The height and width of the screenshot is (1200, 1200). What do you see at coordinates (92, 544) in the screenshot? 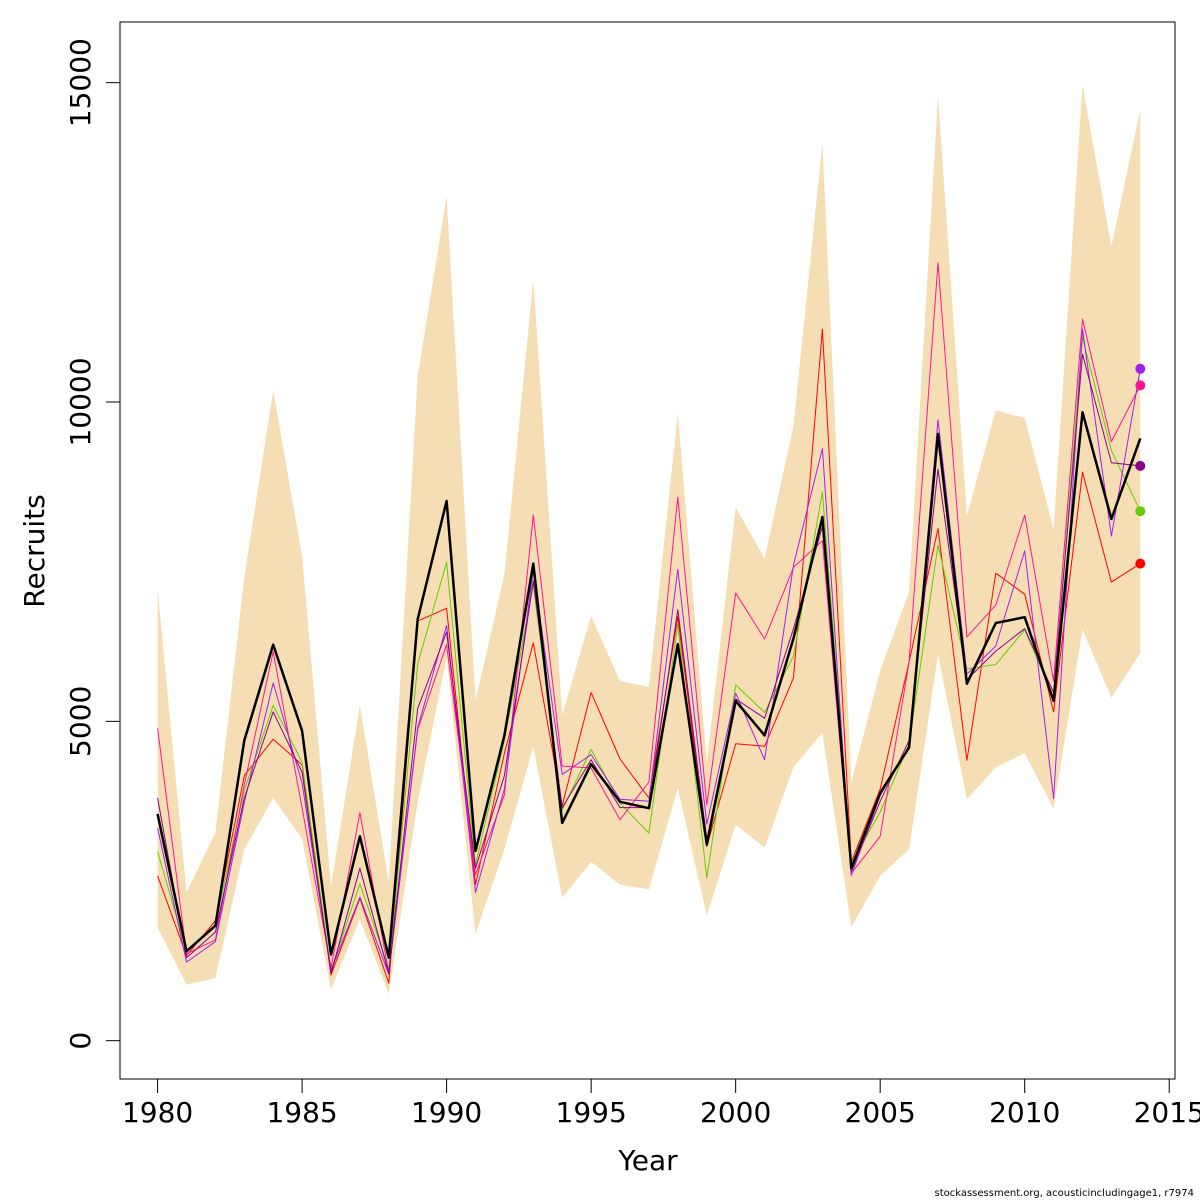
I see `y-axis: 0 5000 10000 15000` at bounding box center [92, 544].